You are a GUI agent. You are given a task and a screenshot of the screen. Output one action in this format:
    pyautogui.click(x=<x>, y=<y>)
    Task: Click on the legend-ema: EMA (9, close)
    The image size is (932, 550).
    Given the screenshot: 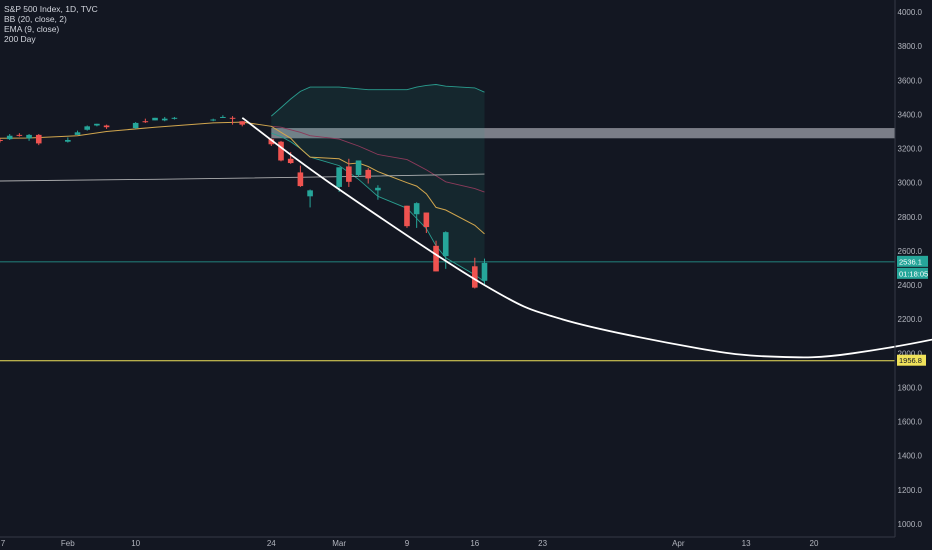 What is the action you would take?
    pyautogui.click(x=32, y=29)
    